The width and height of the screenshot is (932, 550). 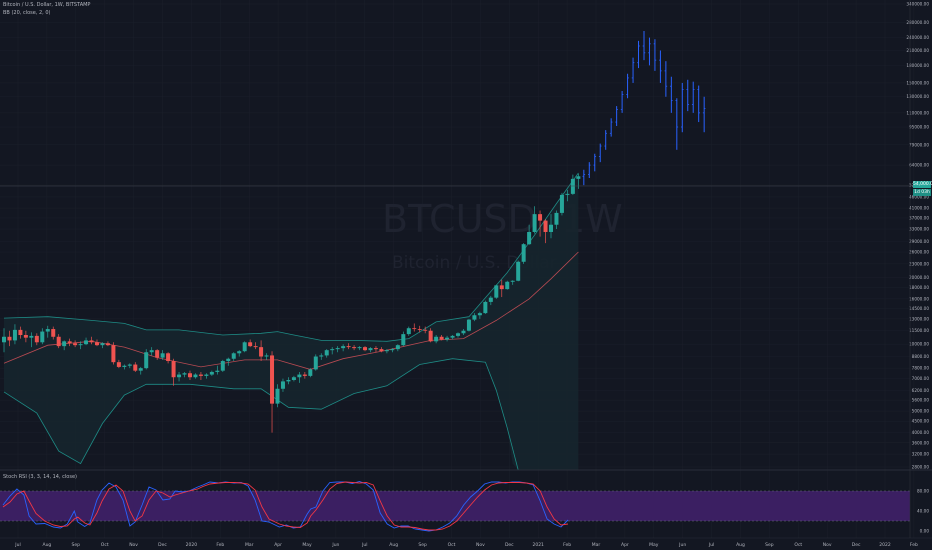 I want to click on projection-bars, so click(x=644, y=108).